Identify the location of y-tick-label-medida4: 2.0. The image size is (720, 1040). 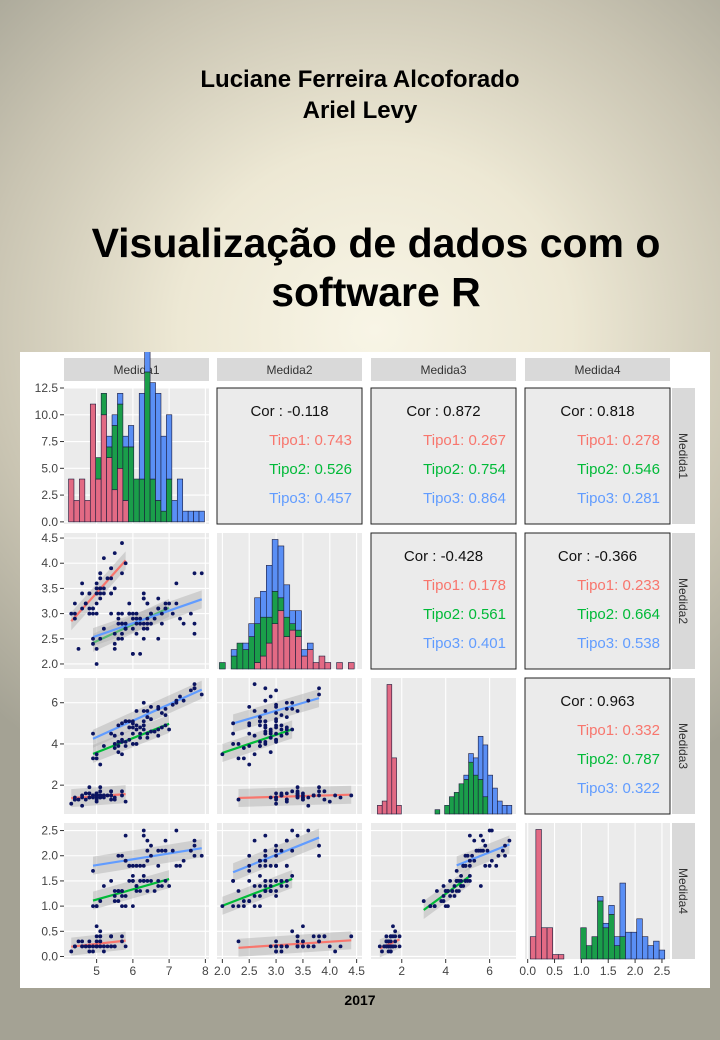
(49, 856).